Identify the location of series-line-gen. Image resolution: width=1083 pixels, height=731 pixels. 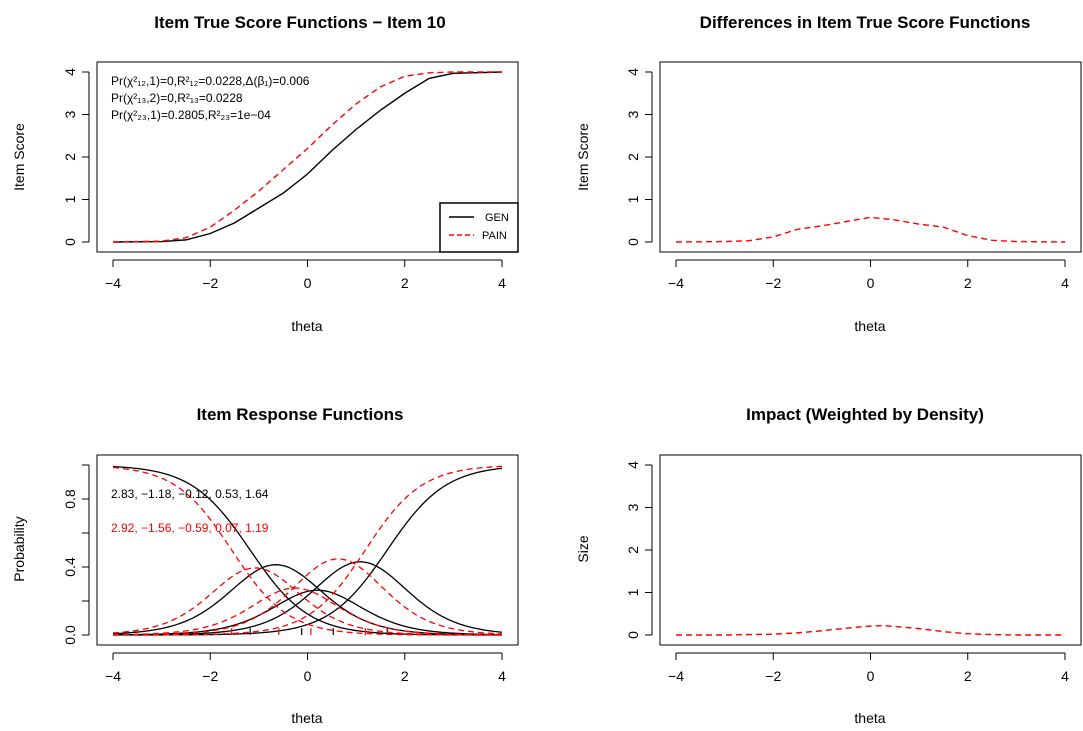
(307, 157).